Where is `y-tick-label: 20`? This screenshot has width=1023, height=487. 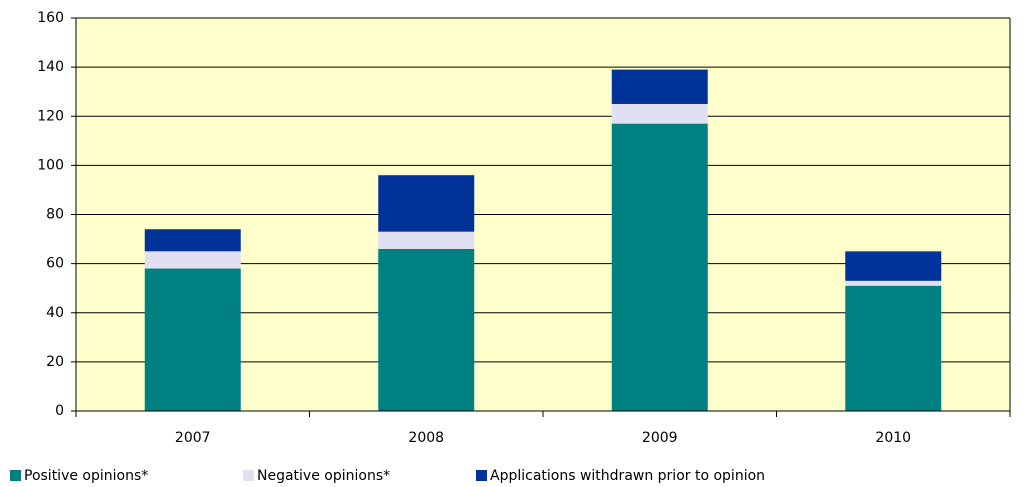
y-tick-label: 20 is located at coordinates (55, 362).